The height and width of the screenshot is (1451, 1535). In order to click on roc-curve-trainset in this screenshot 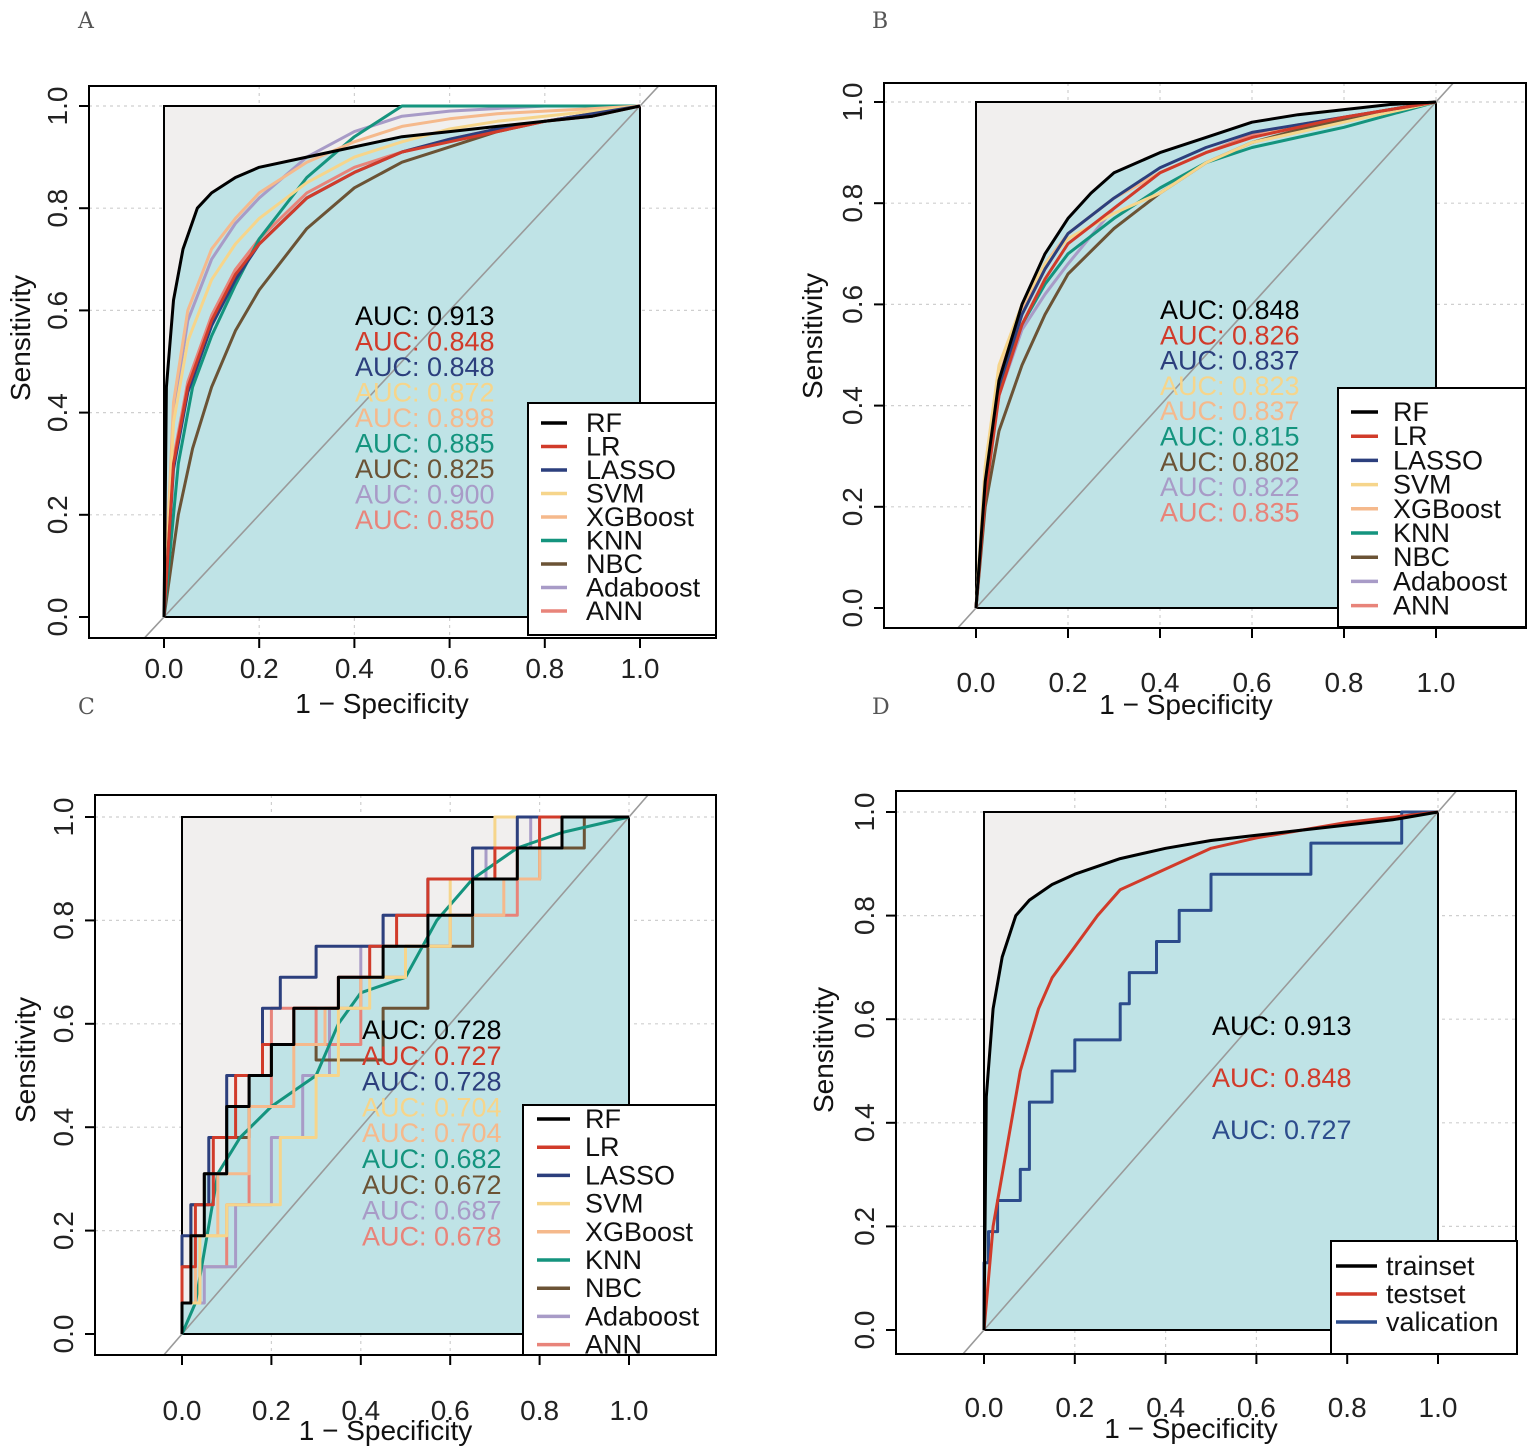, I will do `click(1210, 1070)`.